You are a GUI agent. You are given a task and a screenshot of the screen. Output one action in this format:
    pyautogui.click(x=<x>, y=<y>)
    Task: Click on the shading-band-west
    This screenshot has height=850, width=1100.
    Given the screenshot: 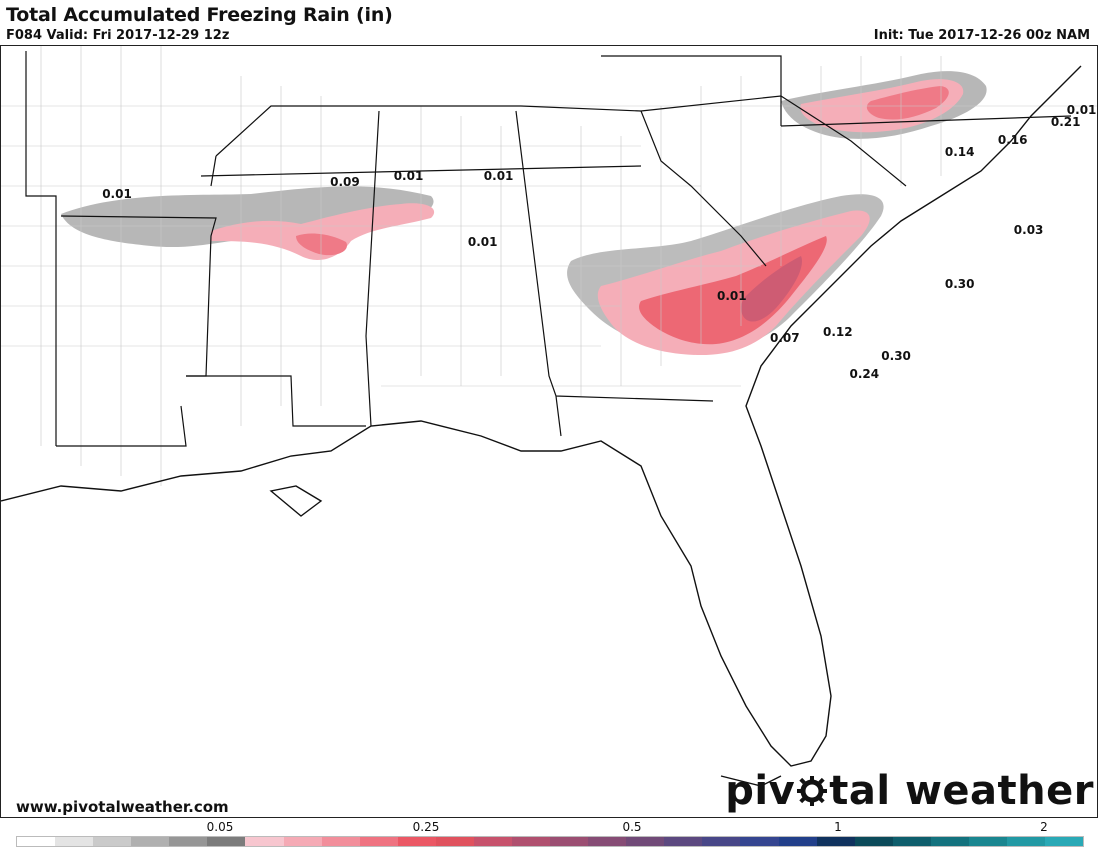 What is the action you would take?
    pyautogui.click(x=247, y=217)
    